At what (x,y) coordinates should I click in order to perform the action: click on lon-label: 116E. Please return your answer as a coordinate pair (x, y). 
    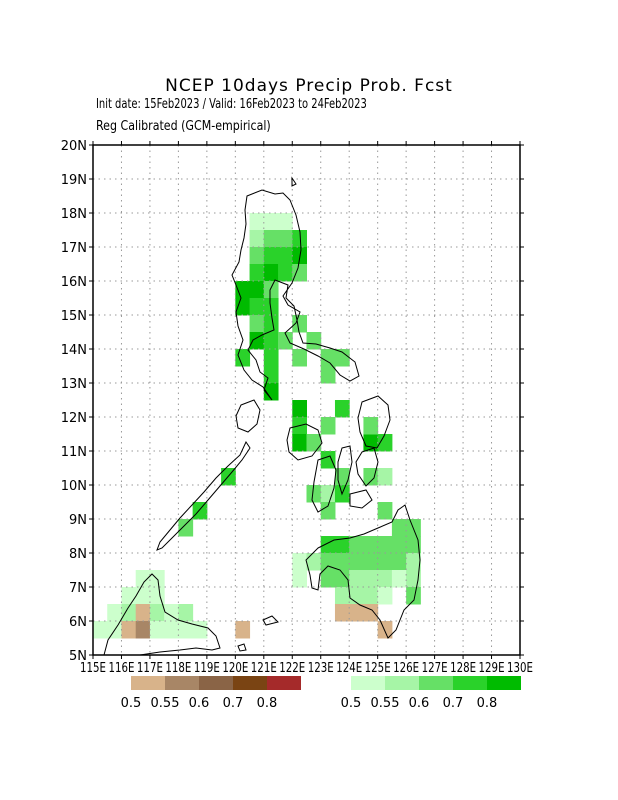
    Looking at the image, I should click on (121, 668).